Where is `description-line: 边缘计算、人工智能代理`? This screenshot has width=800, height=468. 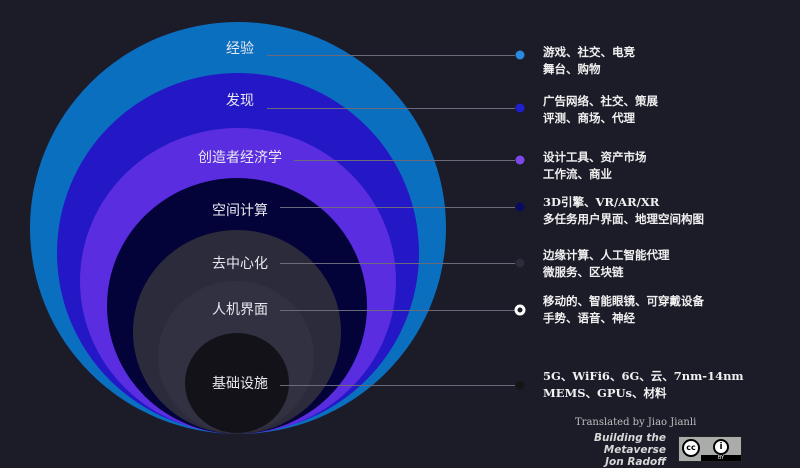
description-line: 边缘计算、人工智能代理 is located at coordinates (606, 255).